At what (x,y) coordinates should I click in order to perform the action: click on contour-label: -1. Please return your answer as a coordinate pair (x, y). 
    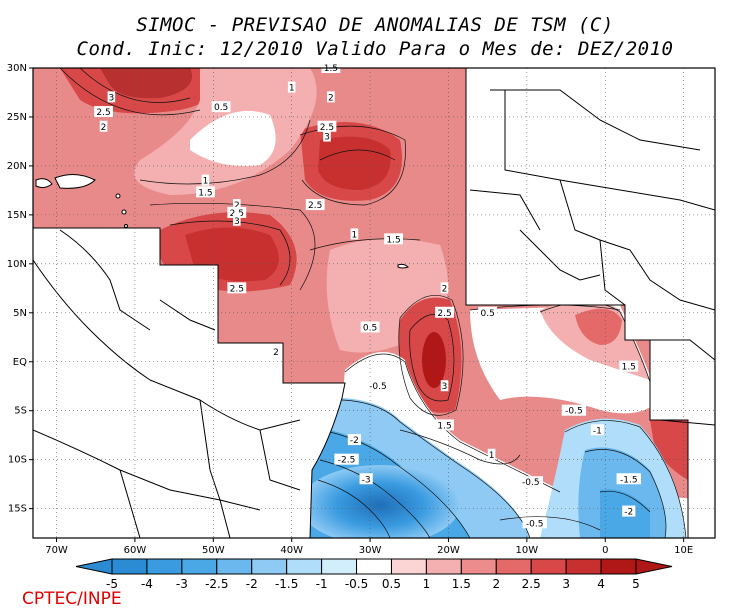
    Looking at the image, I should click on (597, 430).